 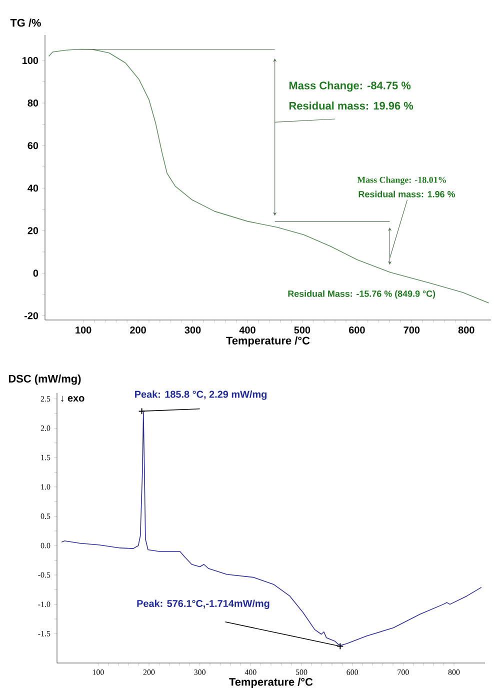 I want to click on y-tick-label: 100, so click(x=30, y=60).